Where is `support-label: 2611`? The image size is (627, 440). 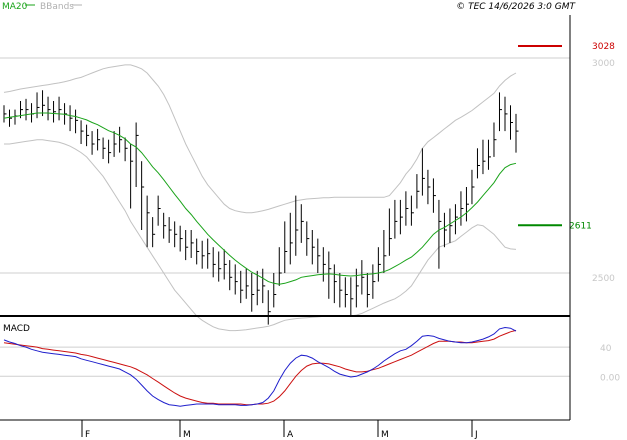
support-label: 2611 is located at coordinates (580, 226).